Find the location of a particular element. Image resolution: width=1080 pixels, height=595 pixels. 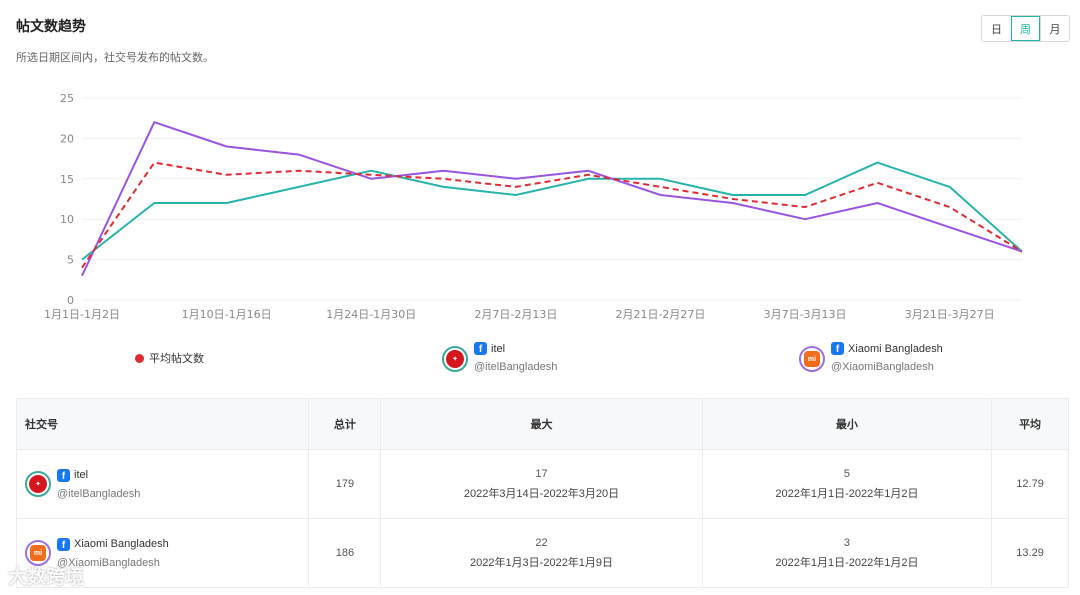

y-tick-label: 0 is located at coordinates (70, 300).